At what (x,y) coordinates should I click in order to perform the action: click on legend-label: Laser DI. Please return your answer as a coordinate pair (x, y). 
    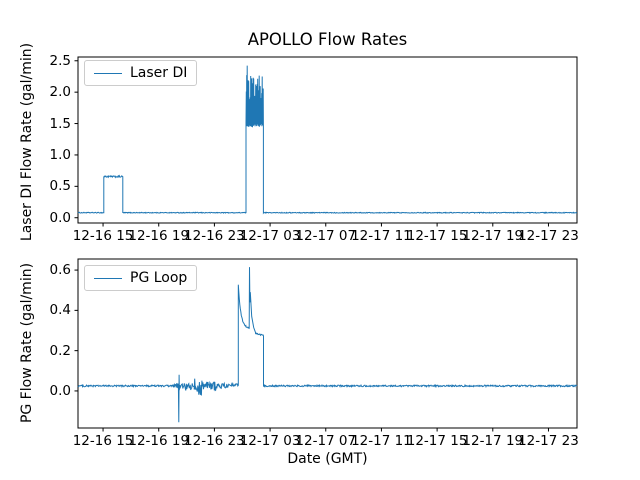
    Looking at the image, I should click on (159, 73).